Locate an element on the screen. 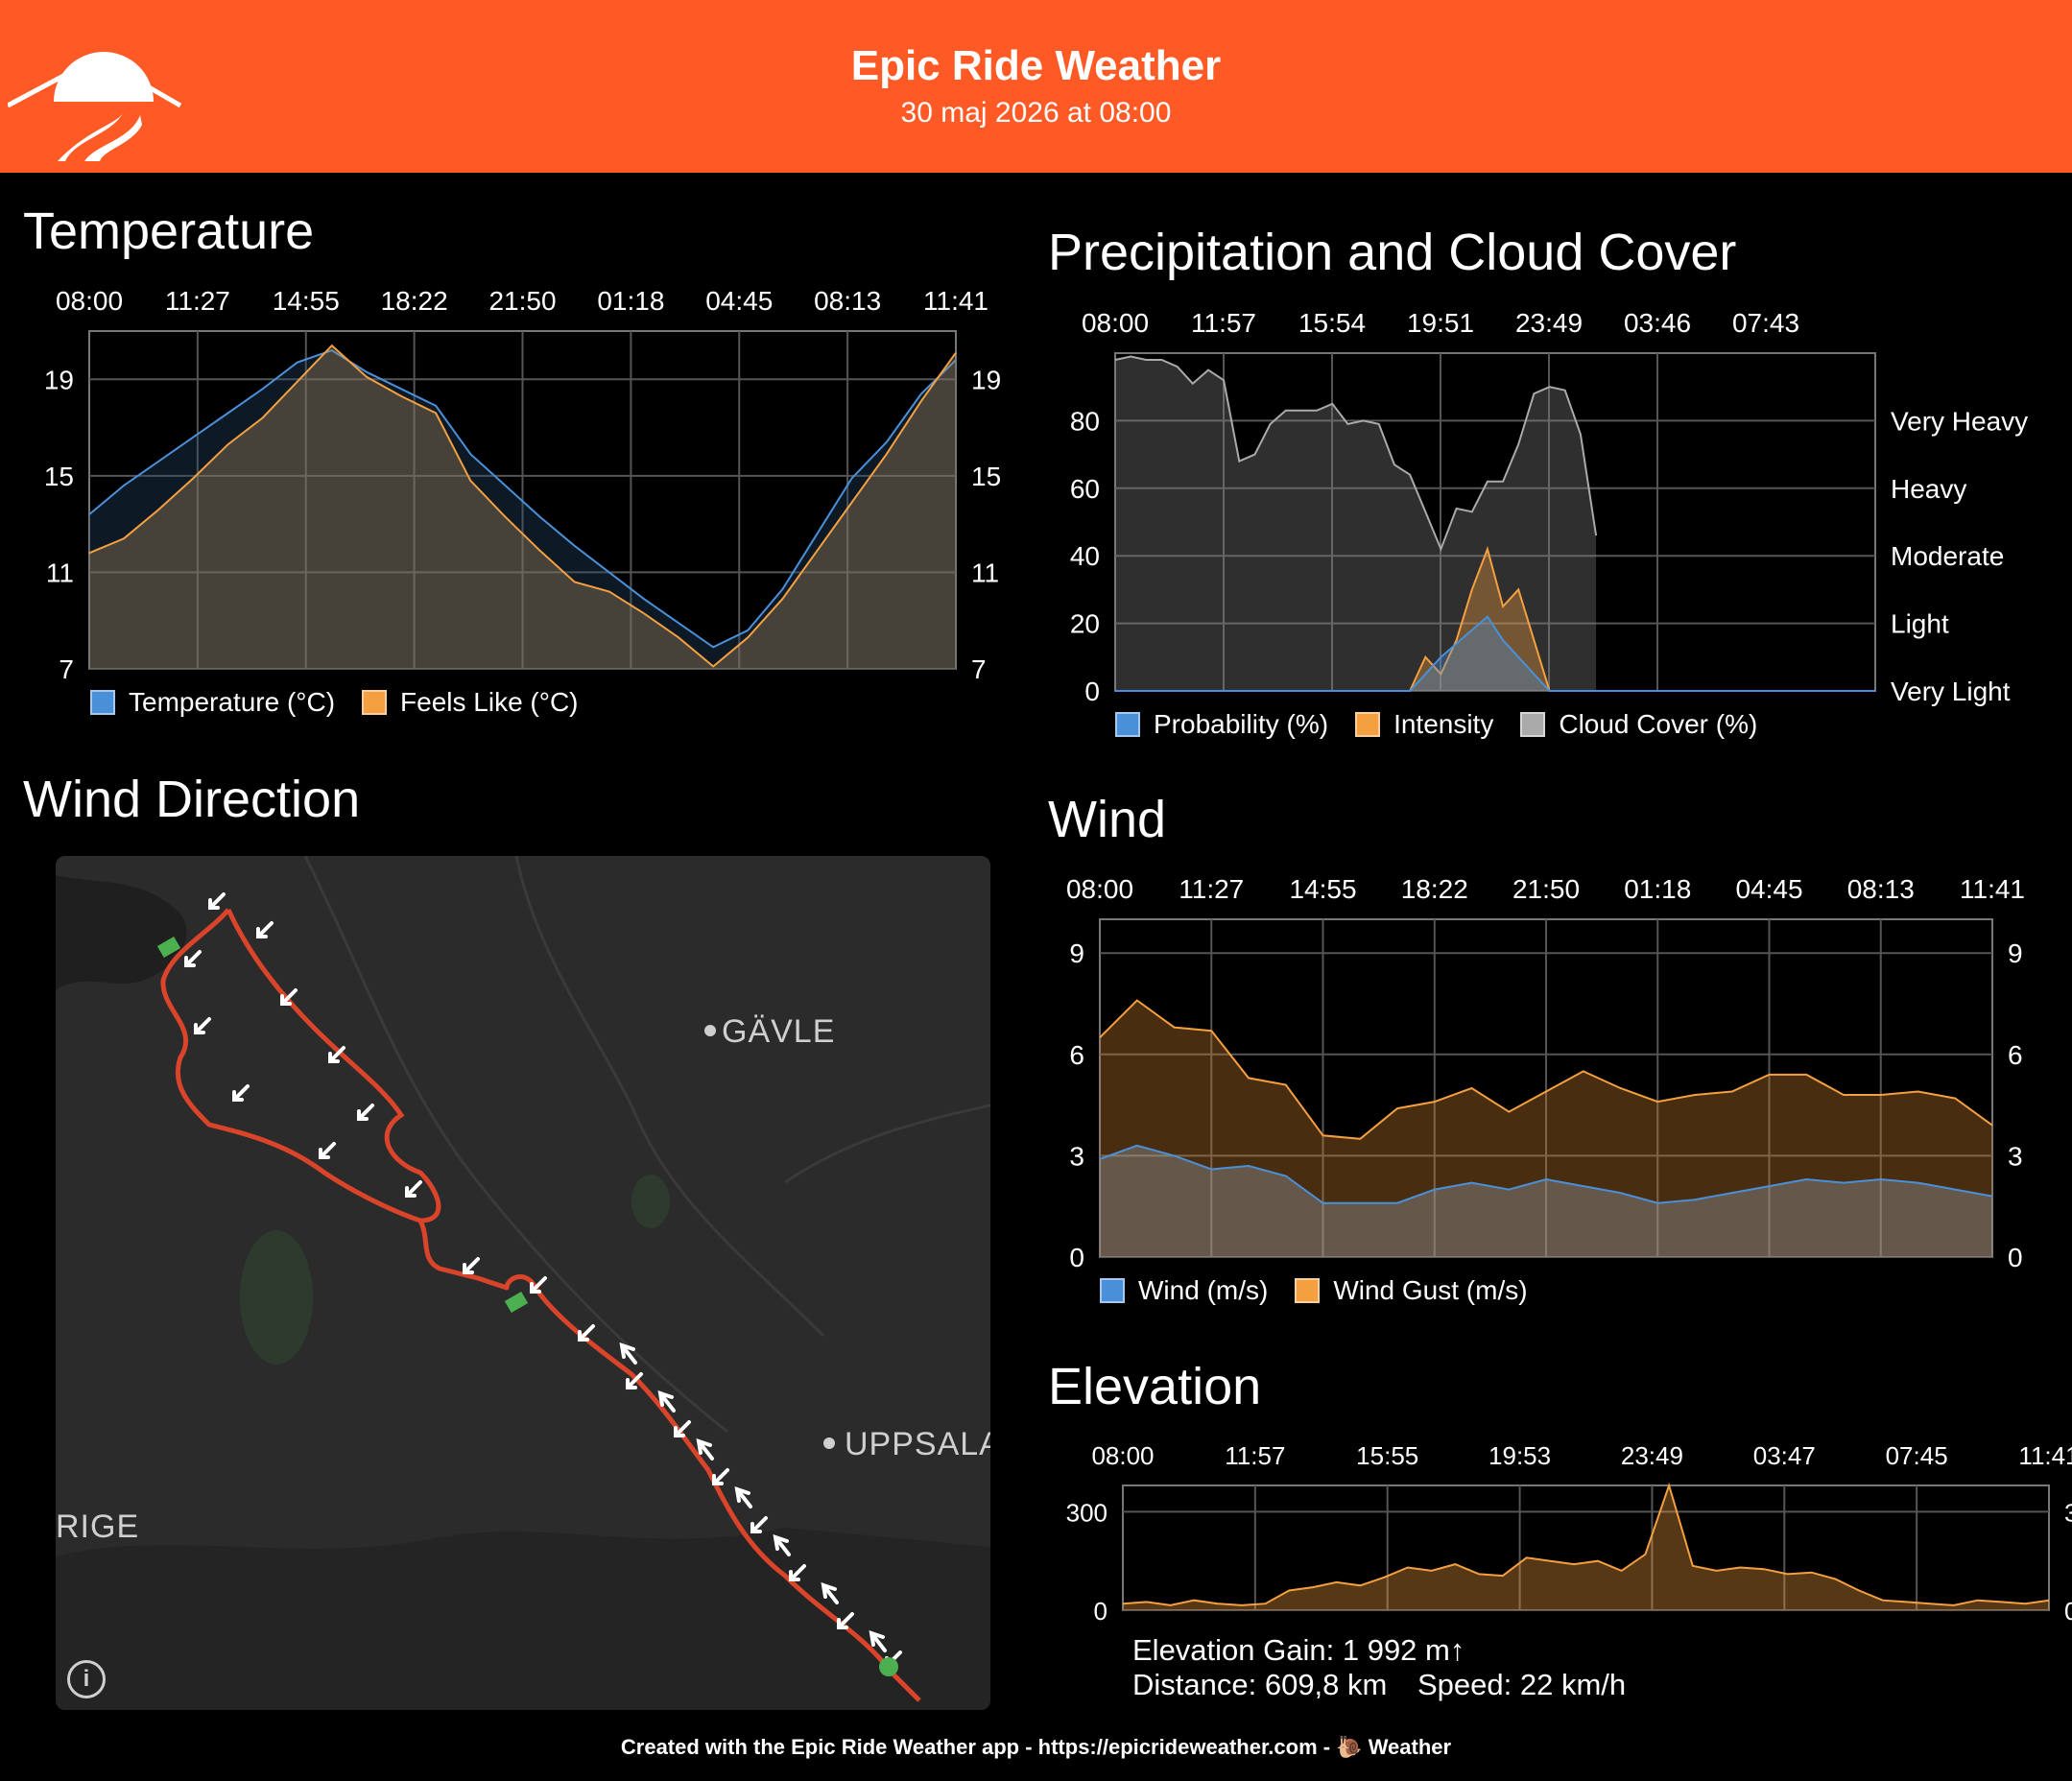 The height and width of the screenshot is (1781, 2072). temperature-title: Temperature is located at coordinates (169, 231).